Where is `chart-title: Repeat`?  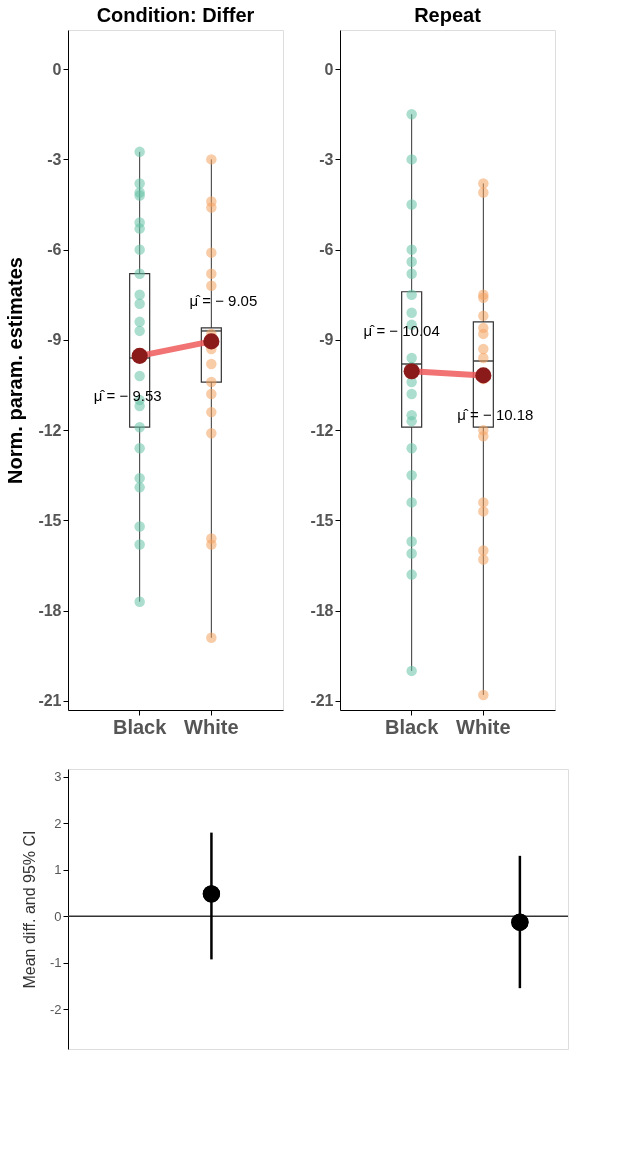
chart-title: Repeat is located at coordinates (448, 15).